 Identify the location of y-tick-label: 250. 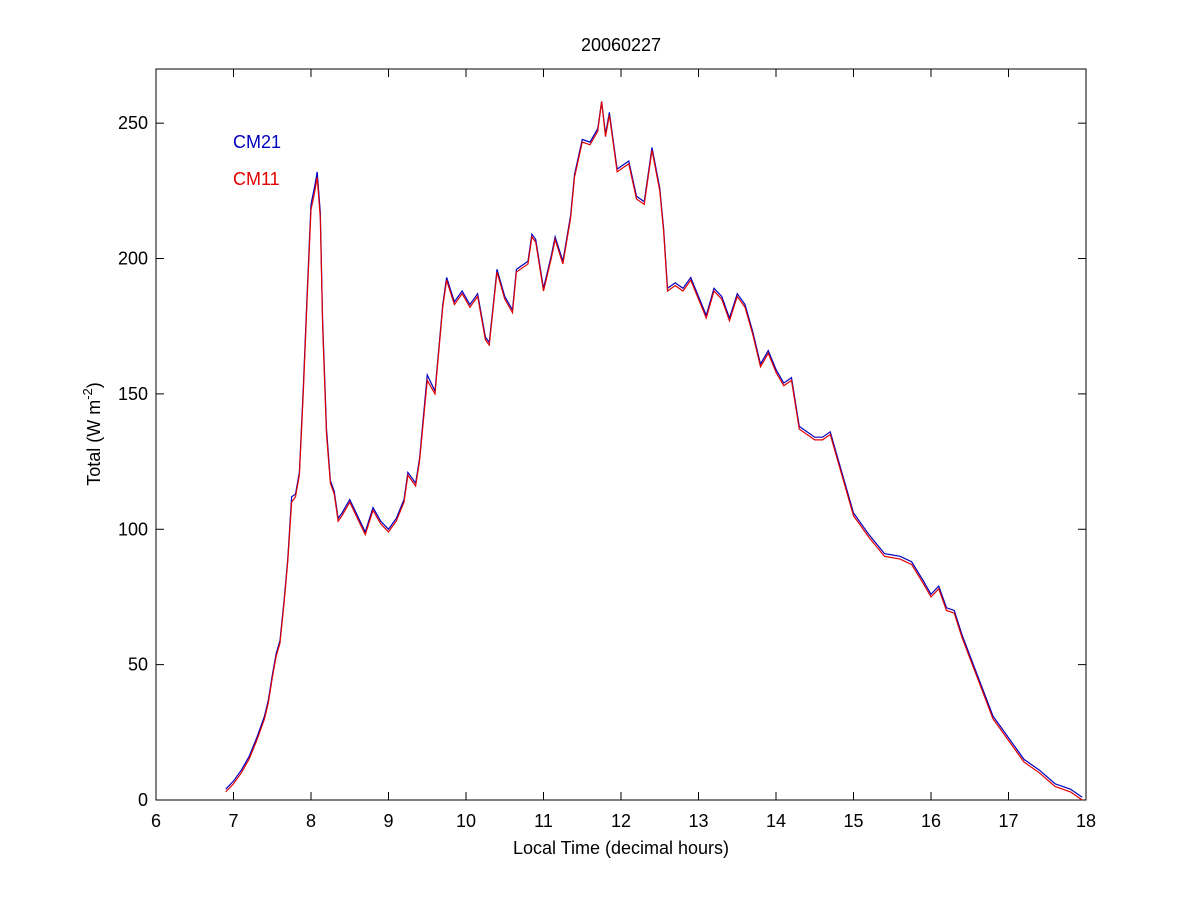
(133, 123).